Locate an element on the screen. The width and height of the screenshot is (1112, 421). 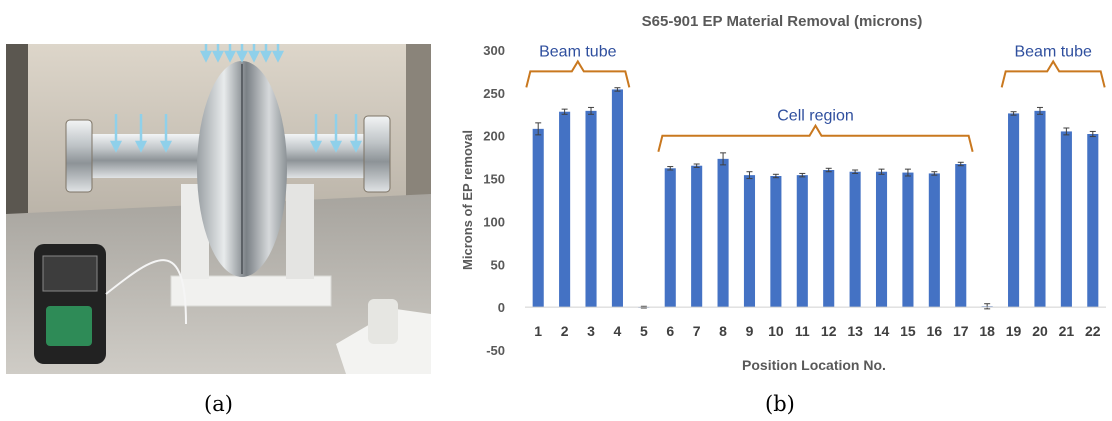
gauge-keypad is located at coordinates (69, 326).